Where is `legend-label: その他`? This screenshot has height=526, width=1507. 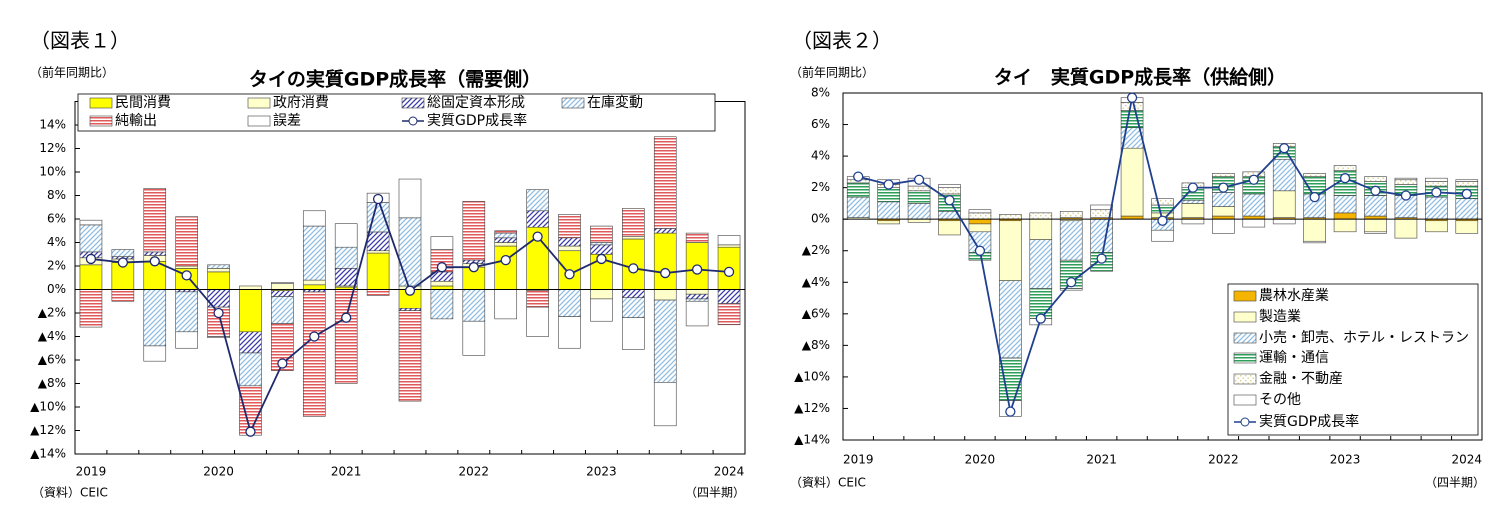 legend-label: その他 is located at coordinates (1280, 400).